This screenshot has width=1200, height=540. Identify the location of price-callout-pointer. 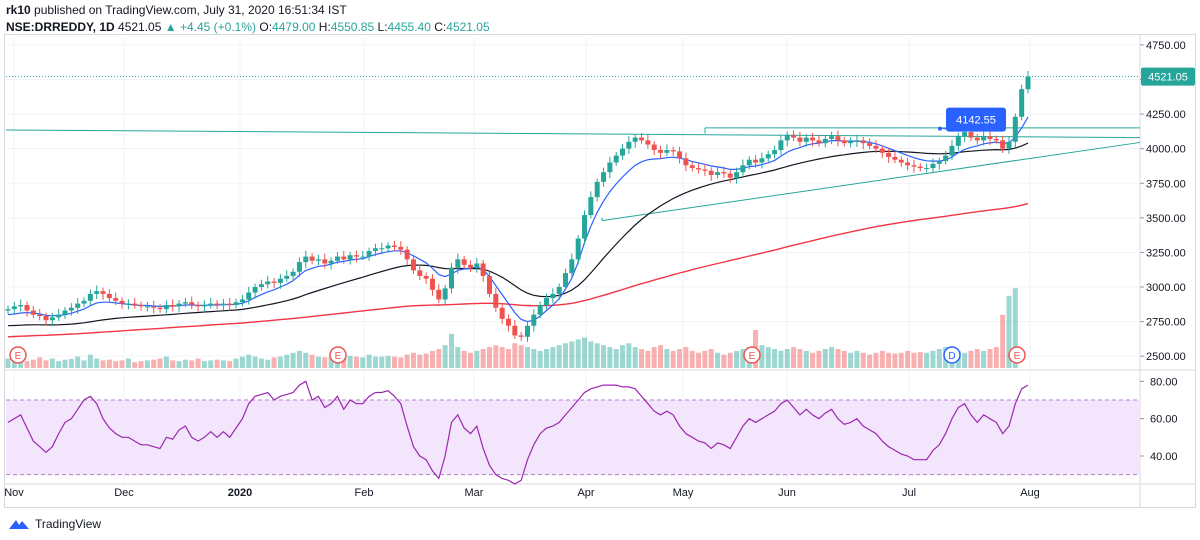
(951, 129).